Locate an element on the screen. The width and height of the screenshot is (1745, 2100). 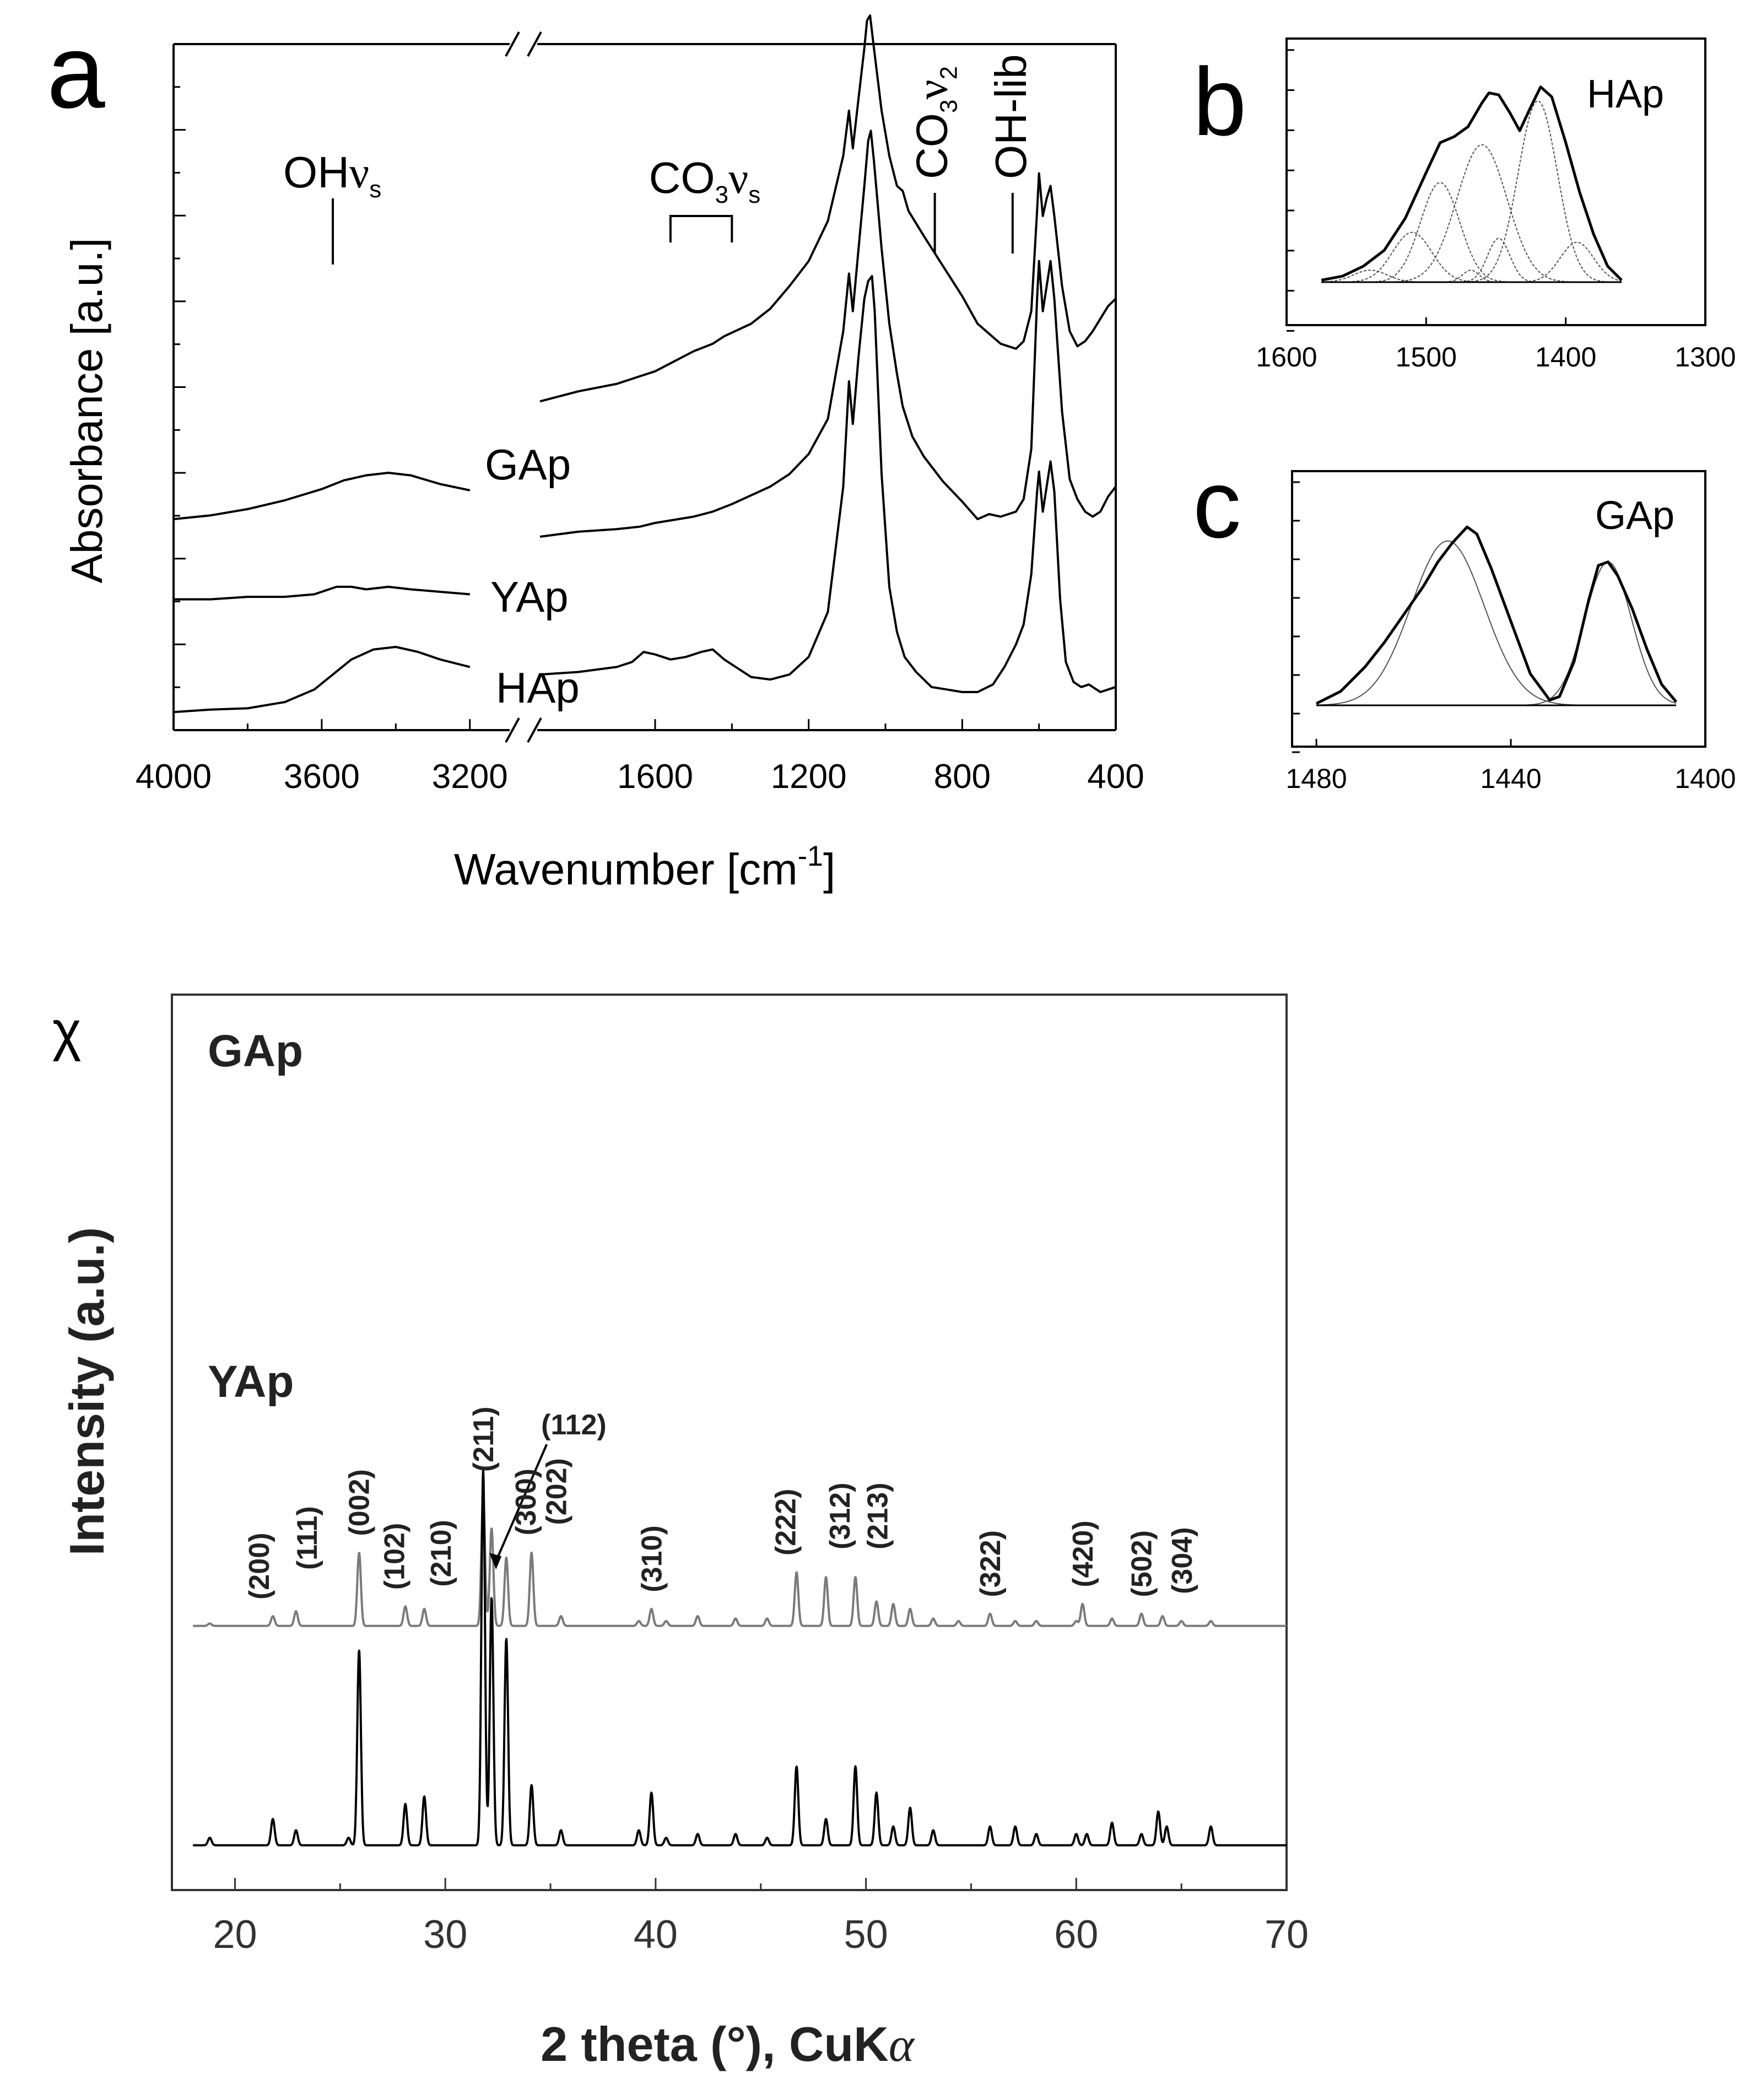
sample-label-gap: GAp is located at coordinates (255, 1051).